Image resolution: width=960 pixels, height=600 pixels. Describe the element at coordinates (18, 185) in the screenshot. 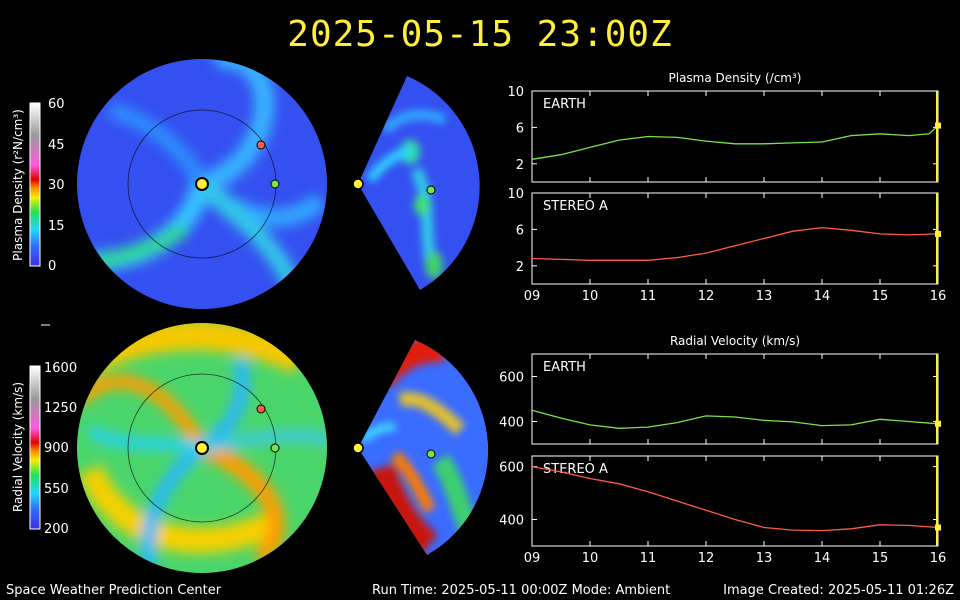

I see `colorbar-label: Plasma Density (r²N/cm³)` at that location.